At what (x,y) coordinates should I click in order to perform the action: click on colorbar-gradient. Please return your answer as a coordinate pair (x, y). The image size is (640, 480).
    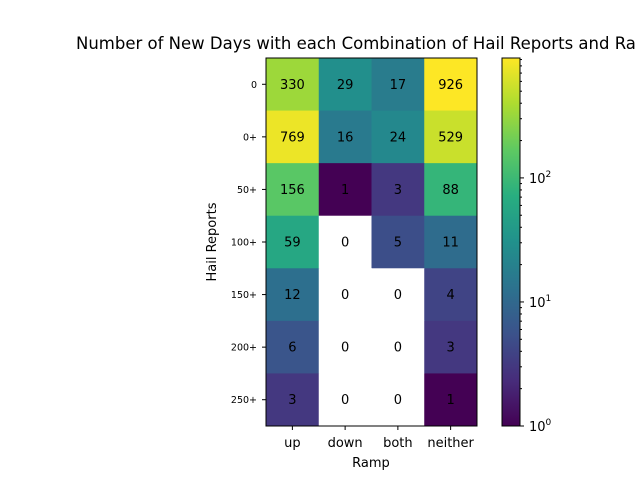
    Looking at the image, I should click on (511, 242).